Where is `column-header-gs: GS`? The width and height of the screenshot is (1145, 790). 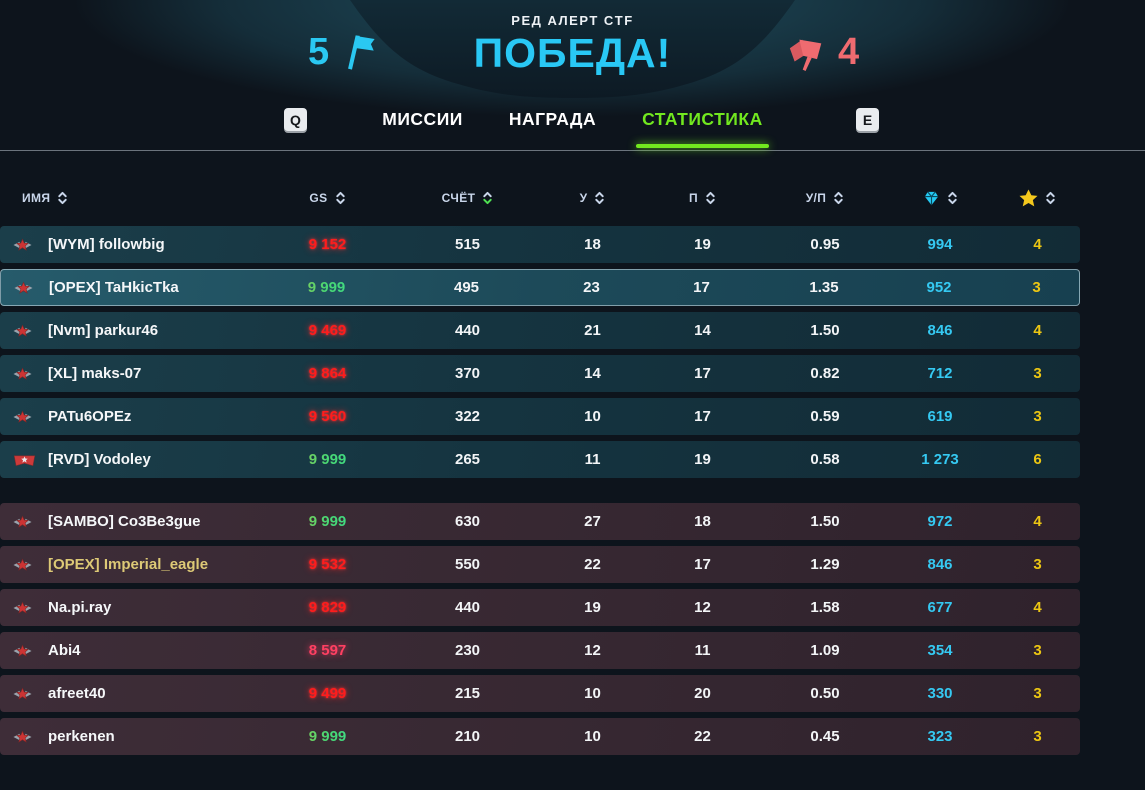
column-header-gs: GS is located at coordinates (327, 198).